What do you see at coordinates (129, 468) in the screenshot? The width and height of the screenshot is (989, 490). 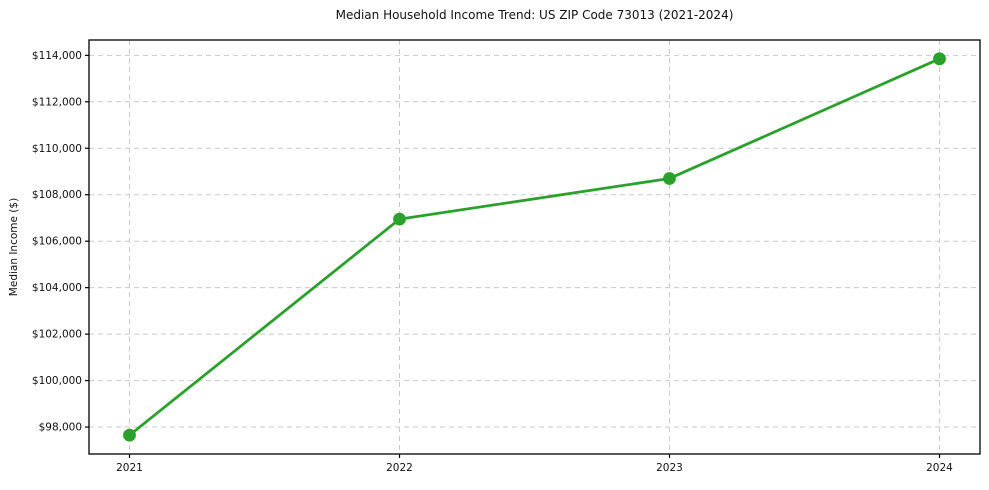 I see `x-tick-label: 2021` at bounding box center [129, 468].